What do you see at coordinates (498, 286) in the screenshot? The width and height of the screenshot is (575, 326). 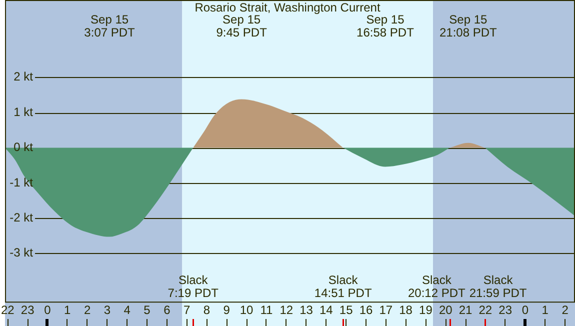 I see `annotation: Slack 21:59 PDT` at bounding box center [498, 286].